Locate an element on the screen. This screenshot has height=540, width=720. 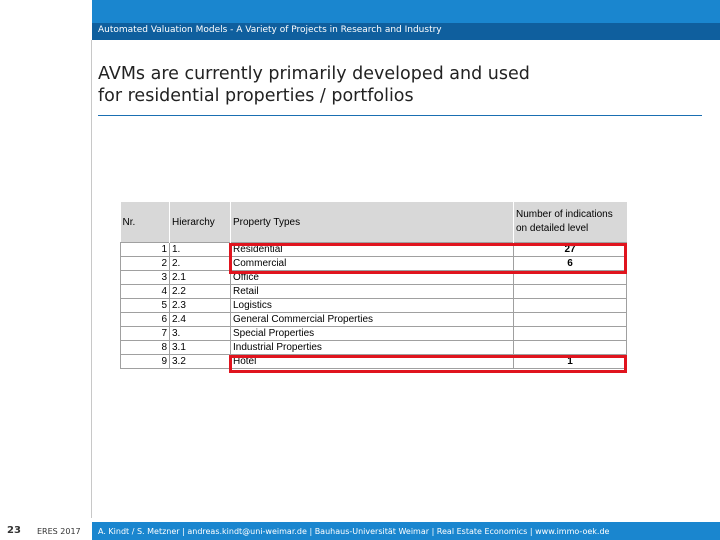
page-number-box: 23 is located at coordinates (15, 531).